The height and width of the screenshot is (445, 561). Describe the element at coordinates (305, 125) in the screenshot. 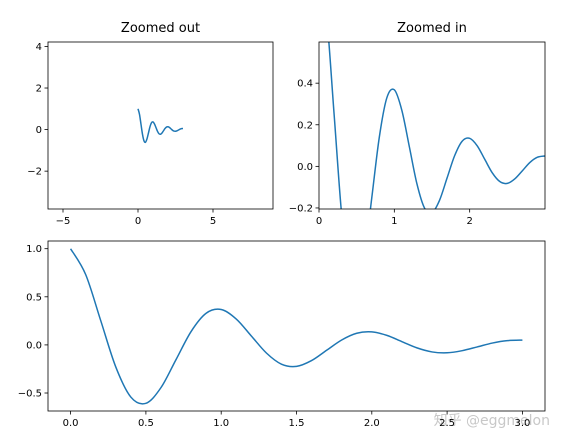

I see `y-tick-label: 0.2` at that location.